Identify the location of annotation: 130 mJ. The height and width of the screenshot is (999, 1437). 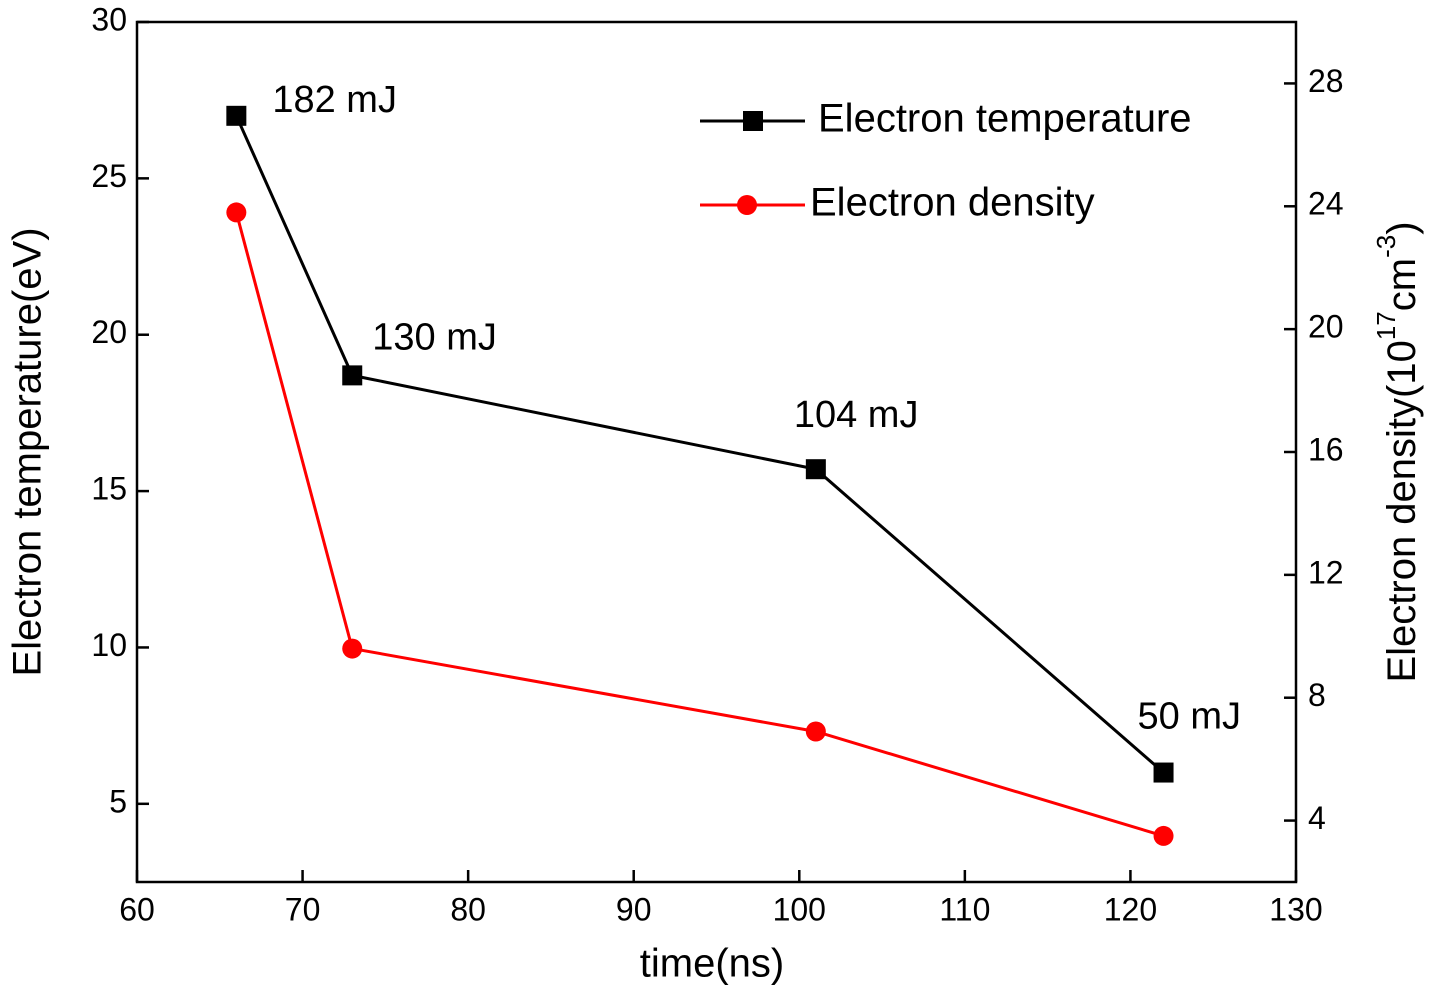
(434, 337).